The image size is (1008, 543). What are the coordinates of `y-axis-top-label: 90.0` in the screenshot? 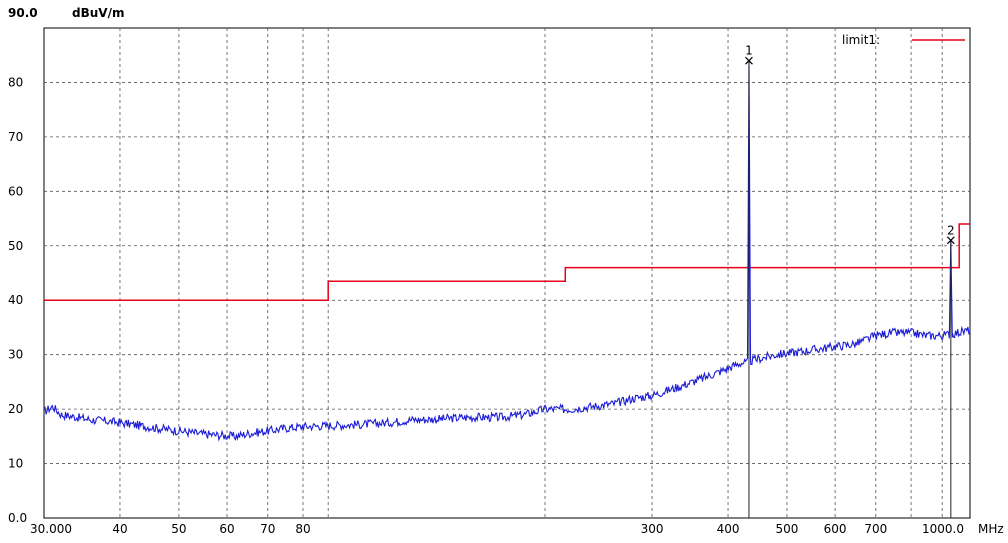 It's located at (23, 13).